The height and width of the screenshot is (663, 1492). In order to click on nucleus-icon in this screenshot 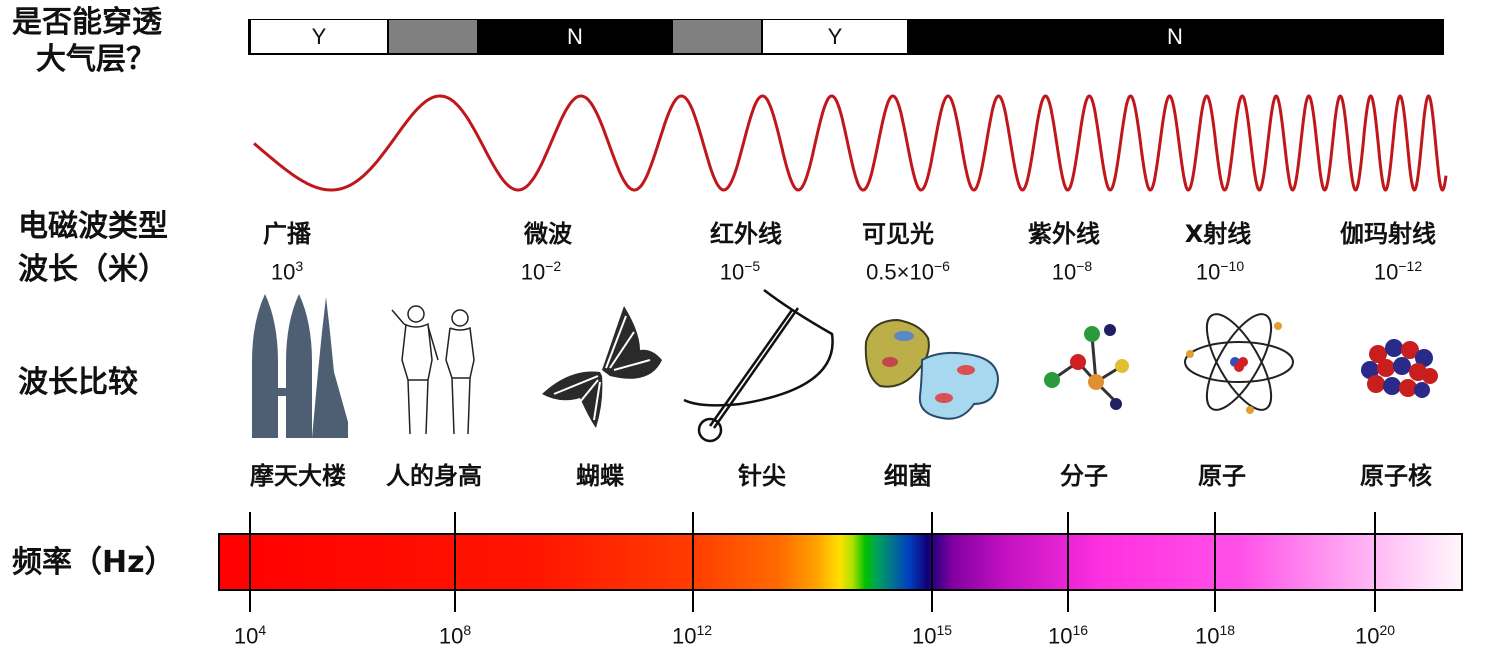, I will do `click(1399, 368)`.